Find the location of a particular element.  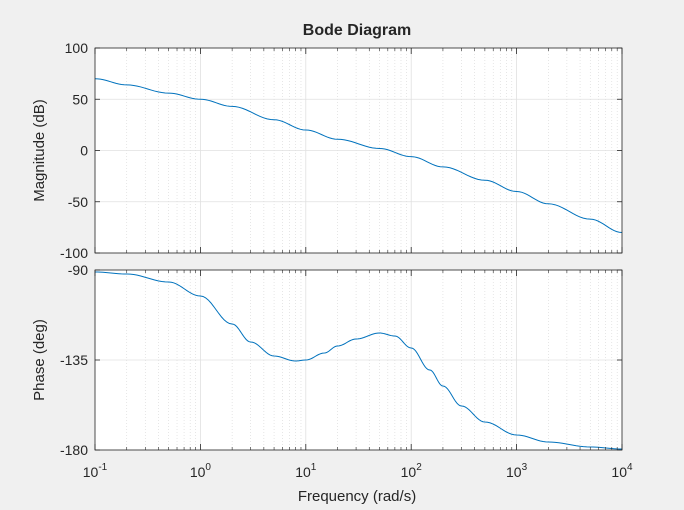

ytick-label: -50 is located at coordinates (78, 202).